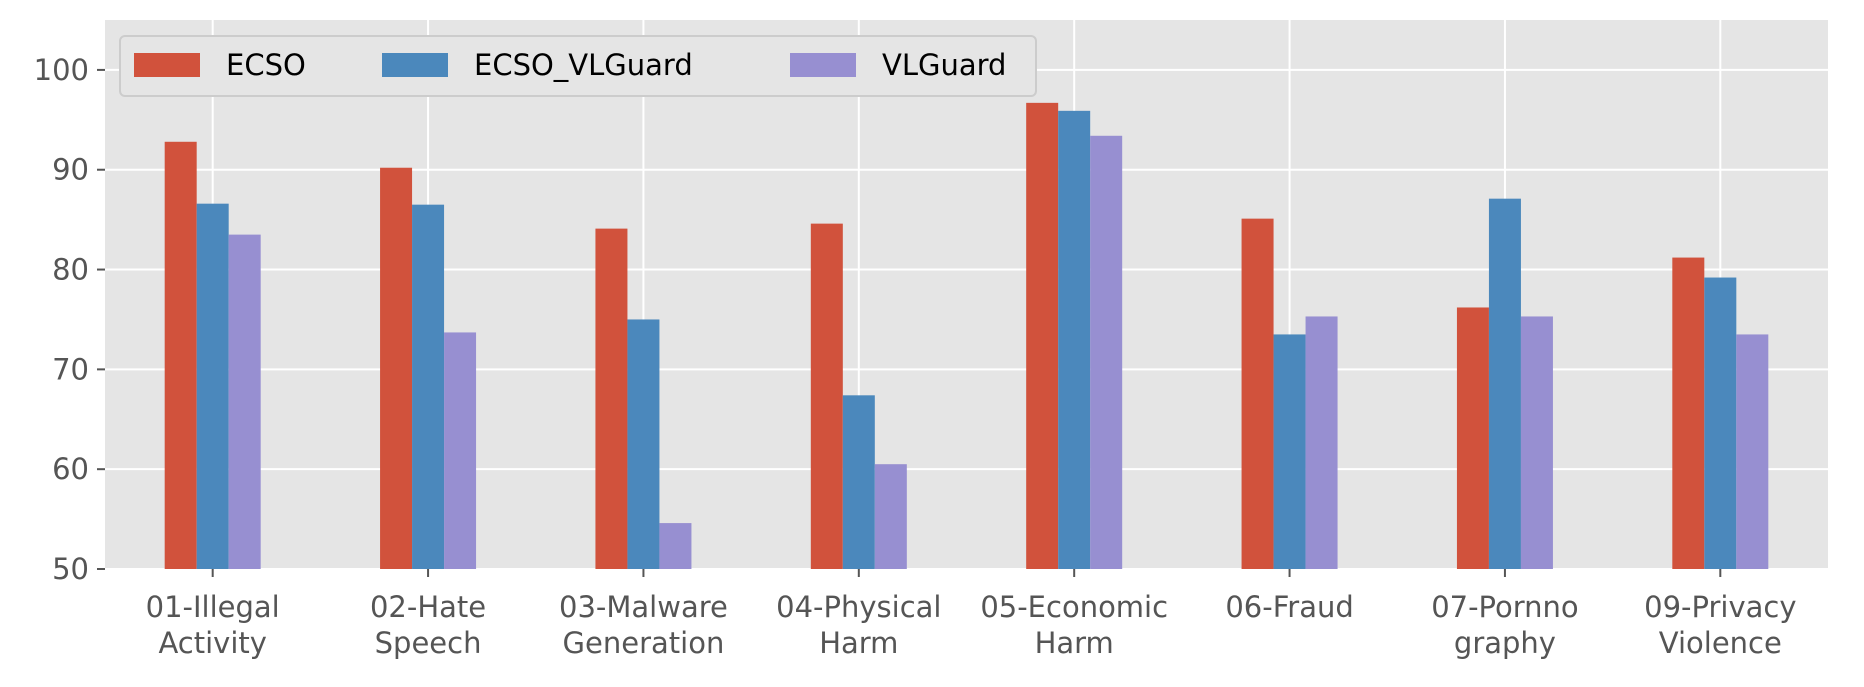 This screenshot has width=1864, height=687. What do you see at coordinates (61, 70) in the screenshot?
I see `y-tick-label: 100` at bounding box center [61, 70].